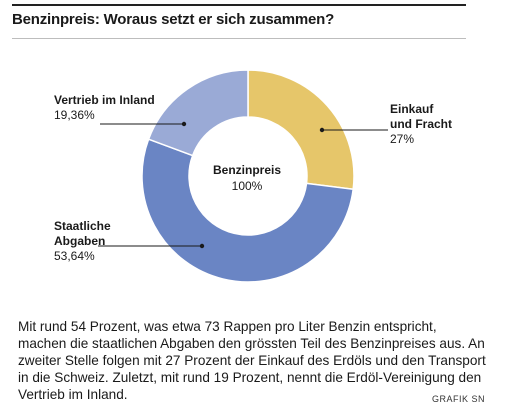  What do you see at coordinates (239, 5) in the screenshot?
I see `top-rule` at bounding box center [239, 5].